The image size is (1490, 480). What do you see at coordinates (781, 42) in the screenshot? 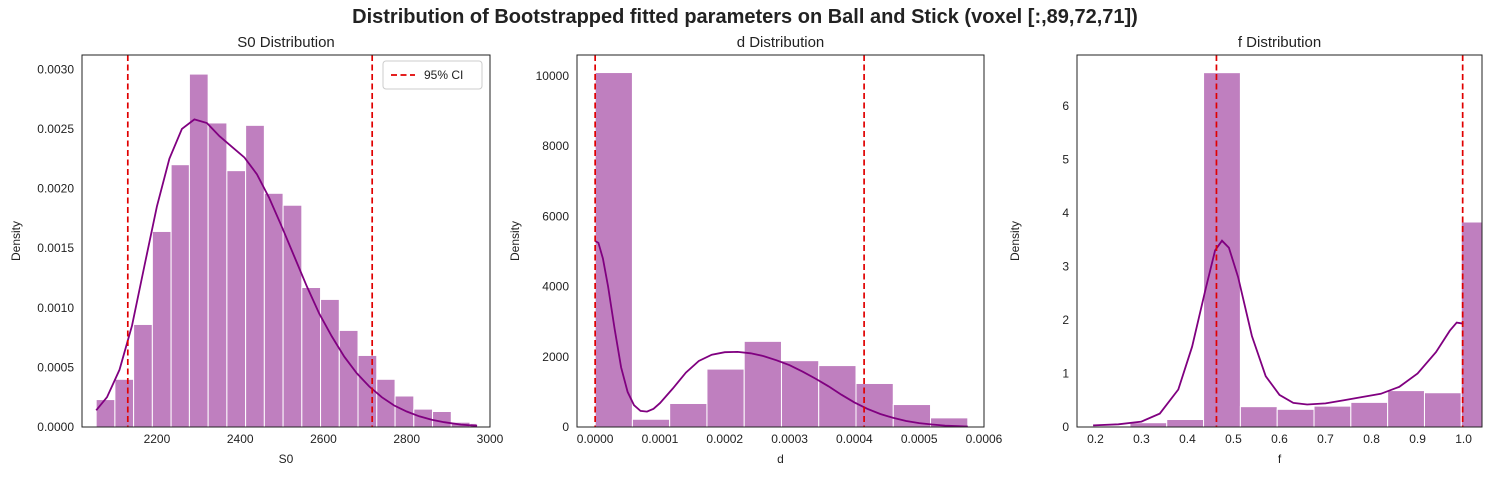
I see `panel-2-title: d Distribution` at bounding box center [781, 42].